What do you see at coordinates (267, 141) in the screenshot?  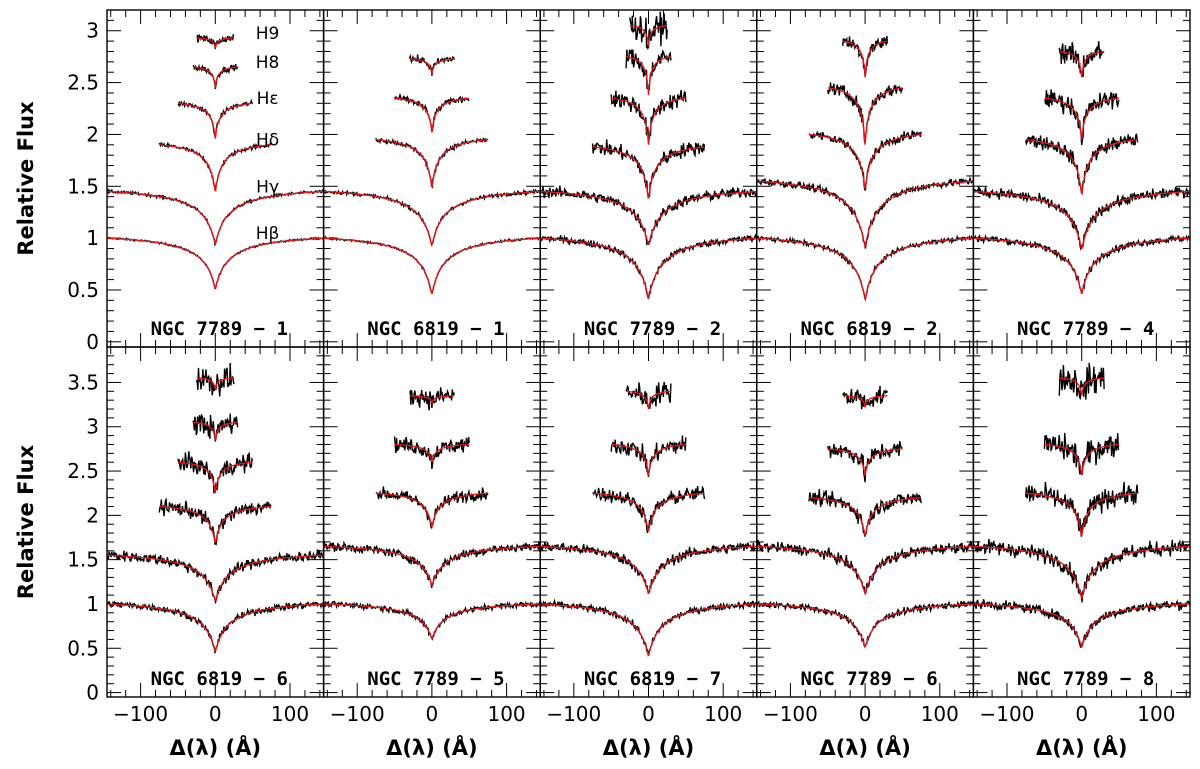 I see `line-label: Hδ` at bounding box center [267, 141].